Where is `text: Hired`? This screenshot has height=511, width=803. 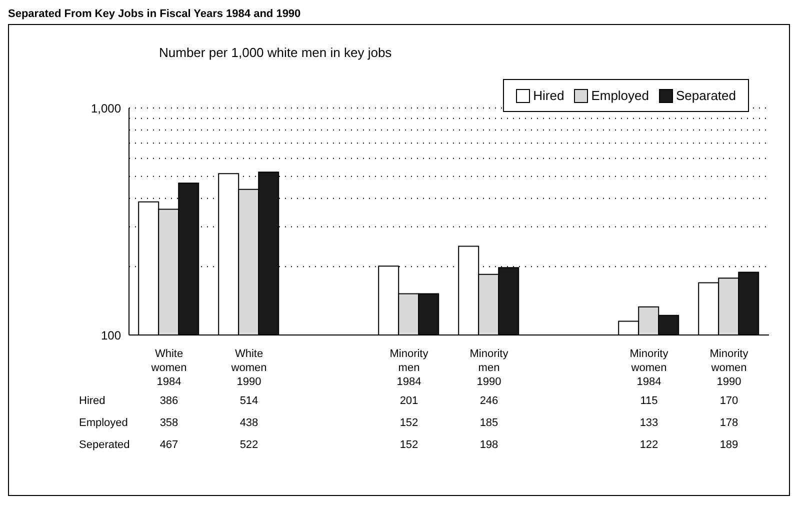 text: Hired is located at coordinates (92, 401).